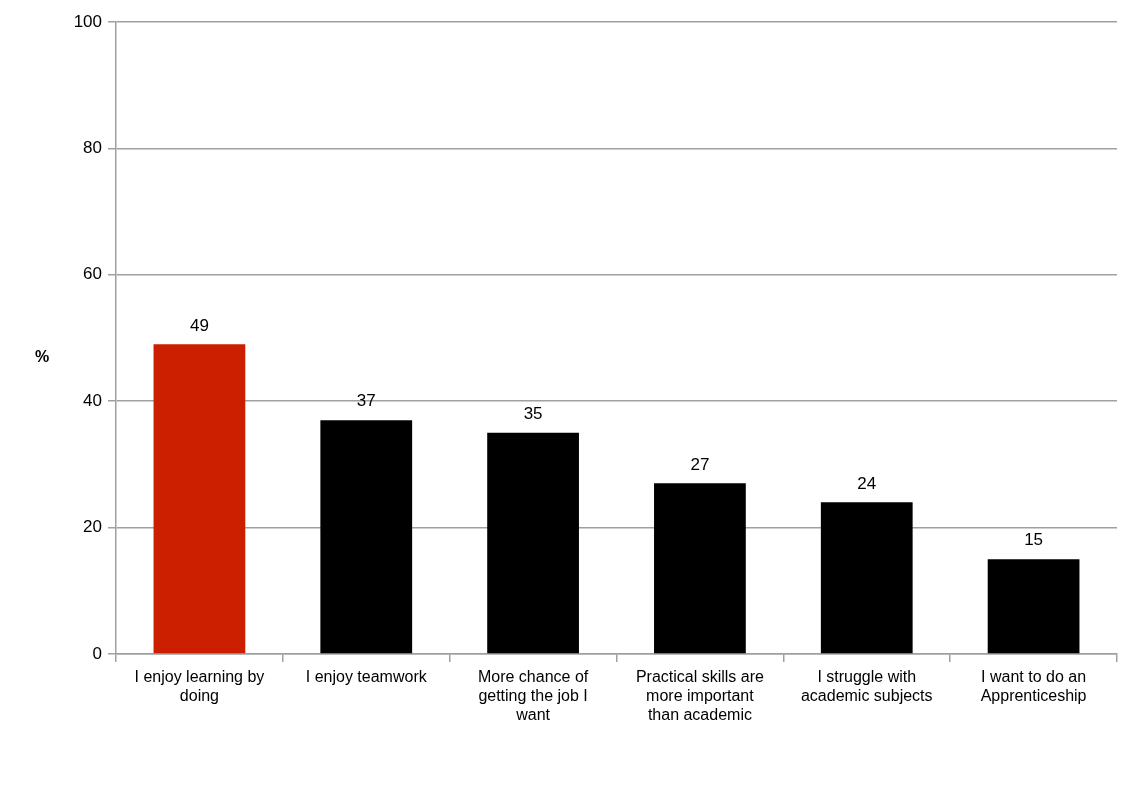 The height and width of the screenshot is (802, 1129). Describe the element at coordinates (92, 148) in the screenshot. I see `y-tick-label: 80` at that location.